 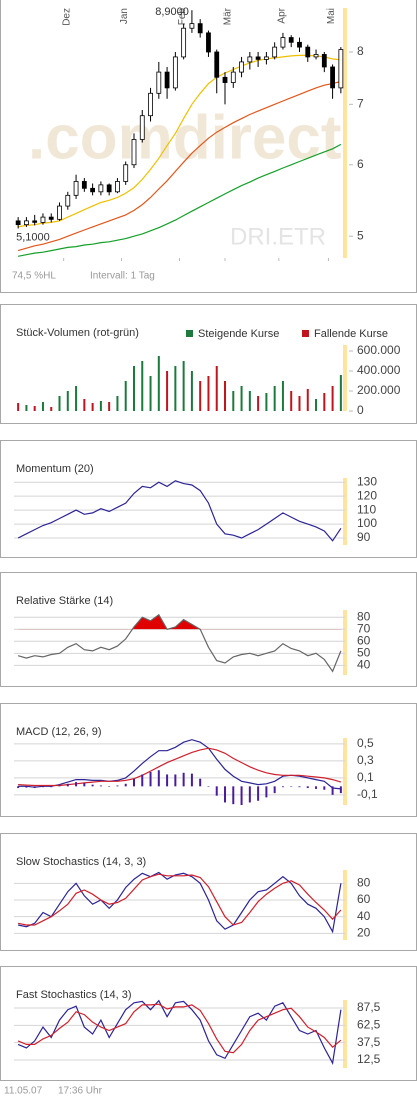 What do you see at coordinates (360, 51) in the screenshot?
I see `y-tick-label: 8` at bounding box center [360, 51].